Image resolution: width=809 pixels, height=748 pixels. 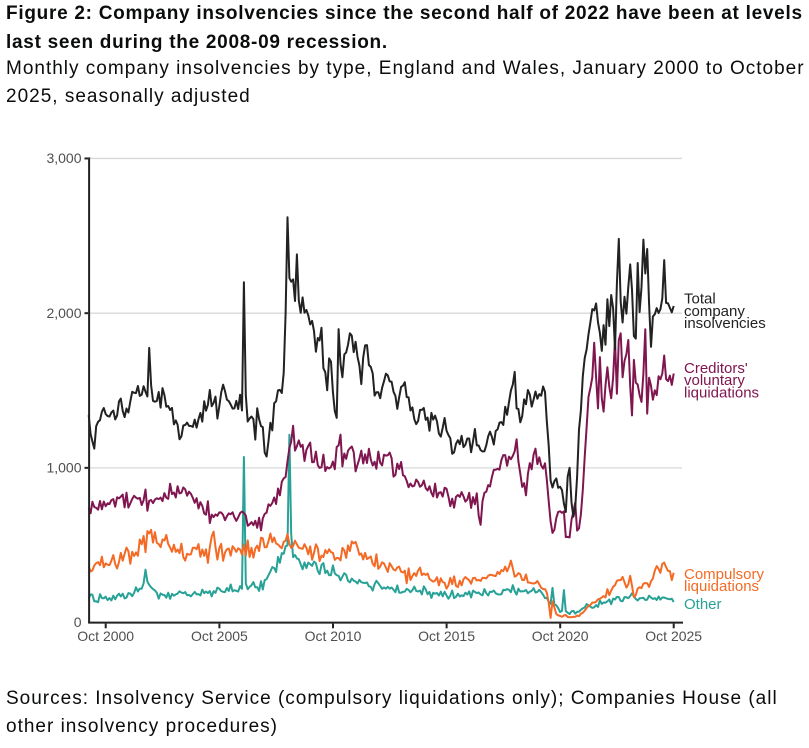 What do you see at coordinates (63, 468) in the screenshot?
I see `svg-text: 1,000` at bounding box center [63, 468].